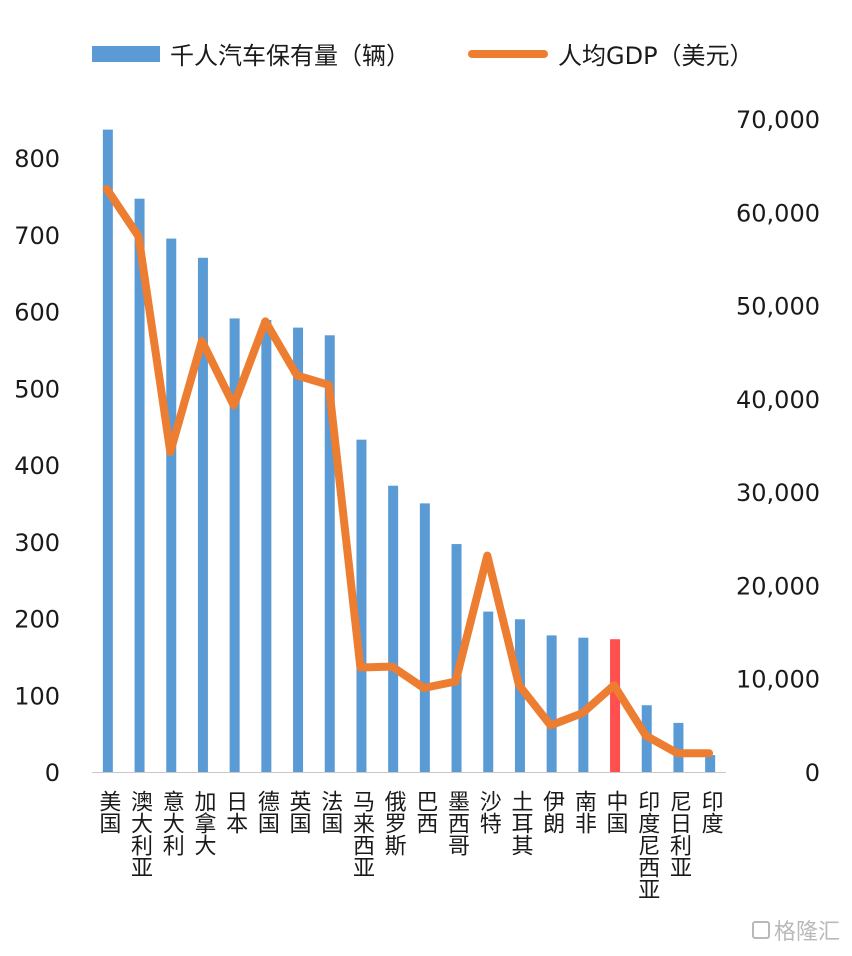 Image resolution: width=852 pixels, height=956 pixels. What do you see at coordinates (456, 823) in the screenshot?
I see `x-tick-label: 墨西哥` at bounding box center [456, 823].